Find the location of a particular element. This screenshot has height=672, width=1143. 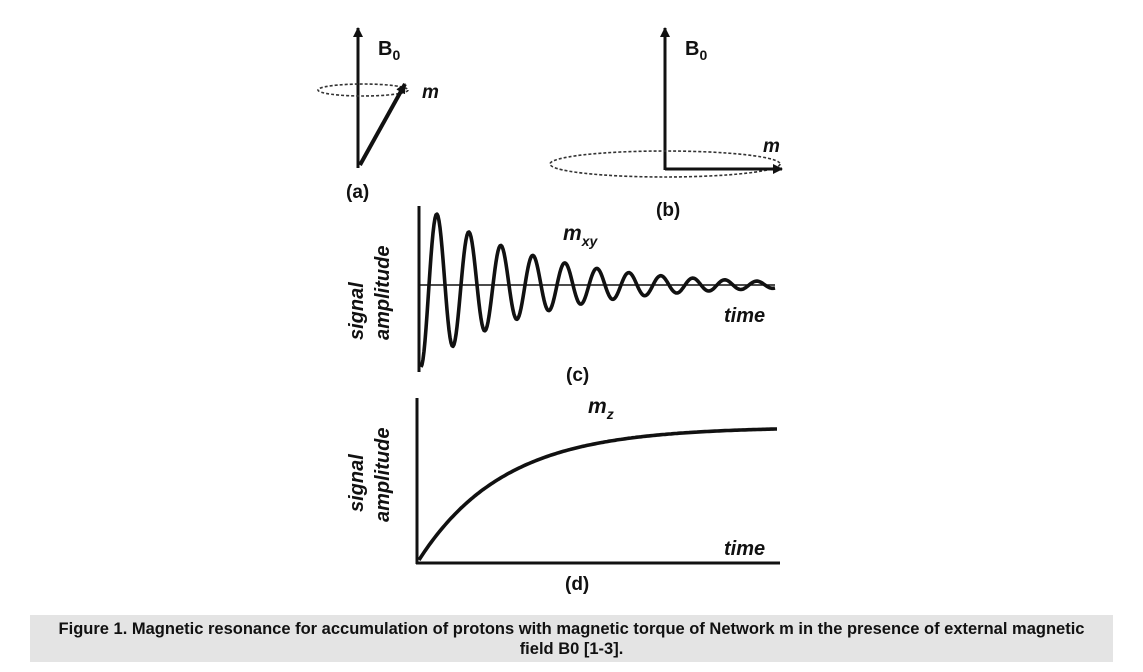

panel-a-label: (a) is located at coordinates (357, 192).